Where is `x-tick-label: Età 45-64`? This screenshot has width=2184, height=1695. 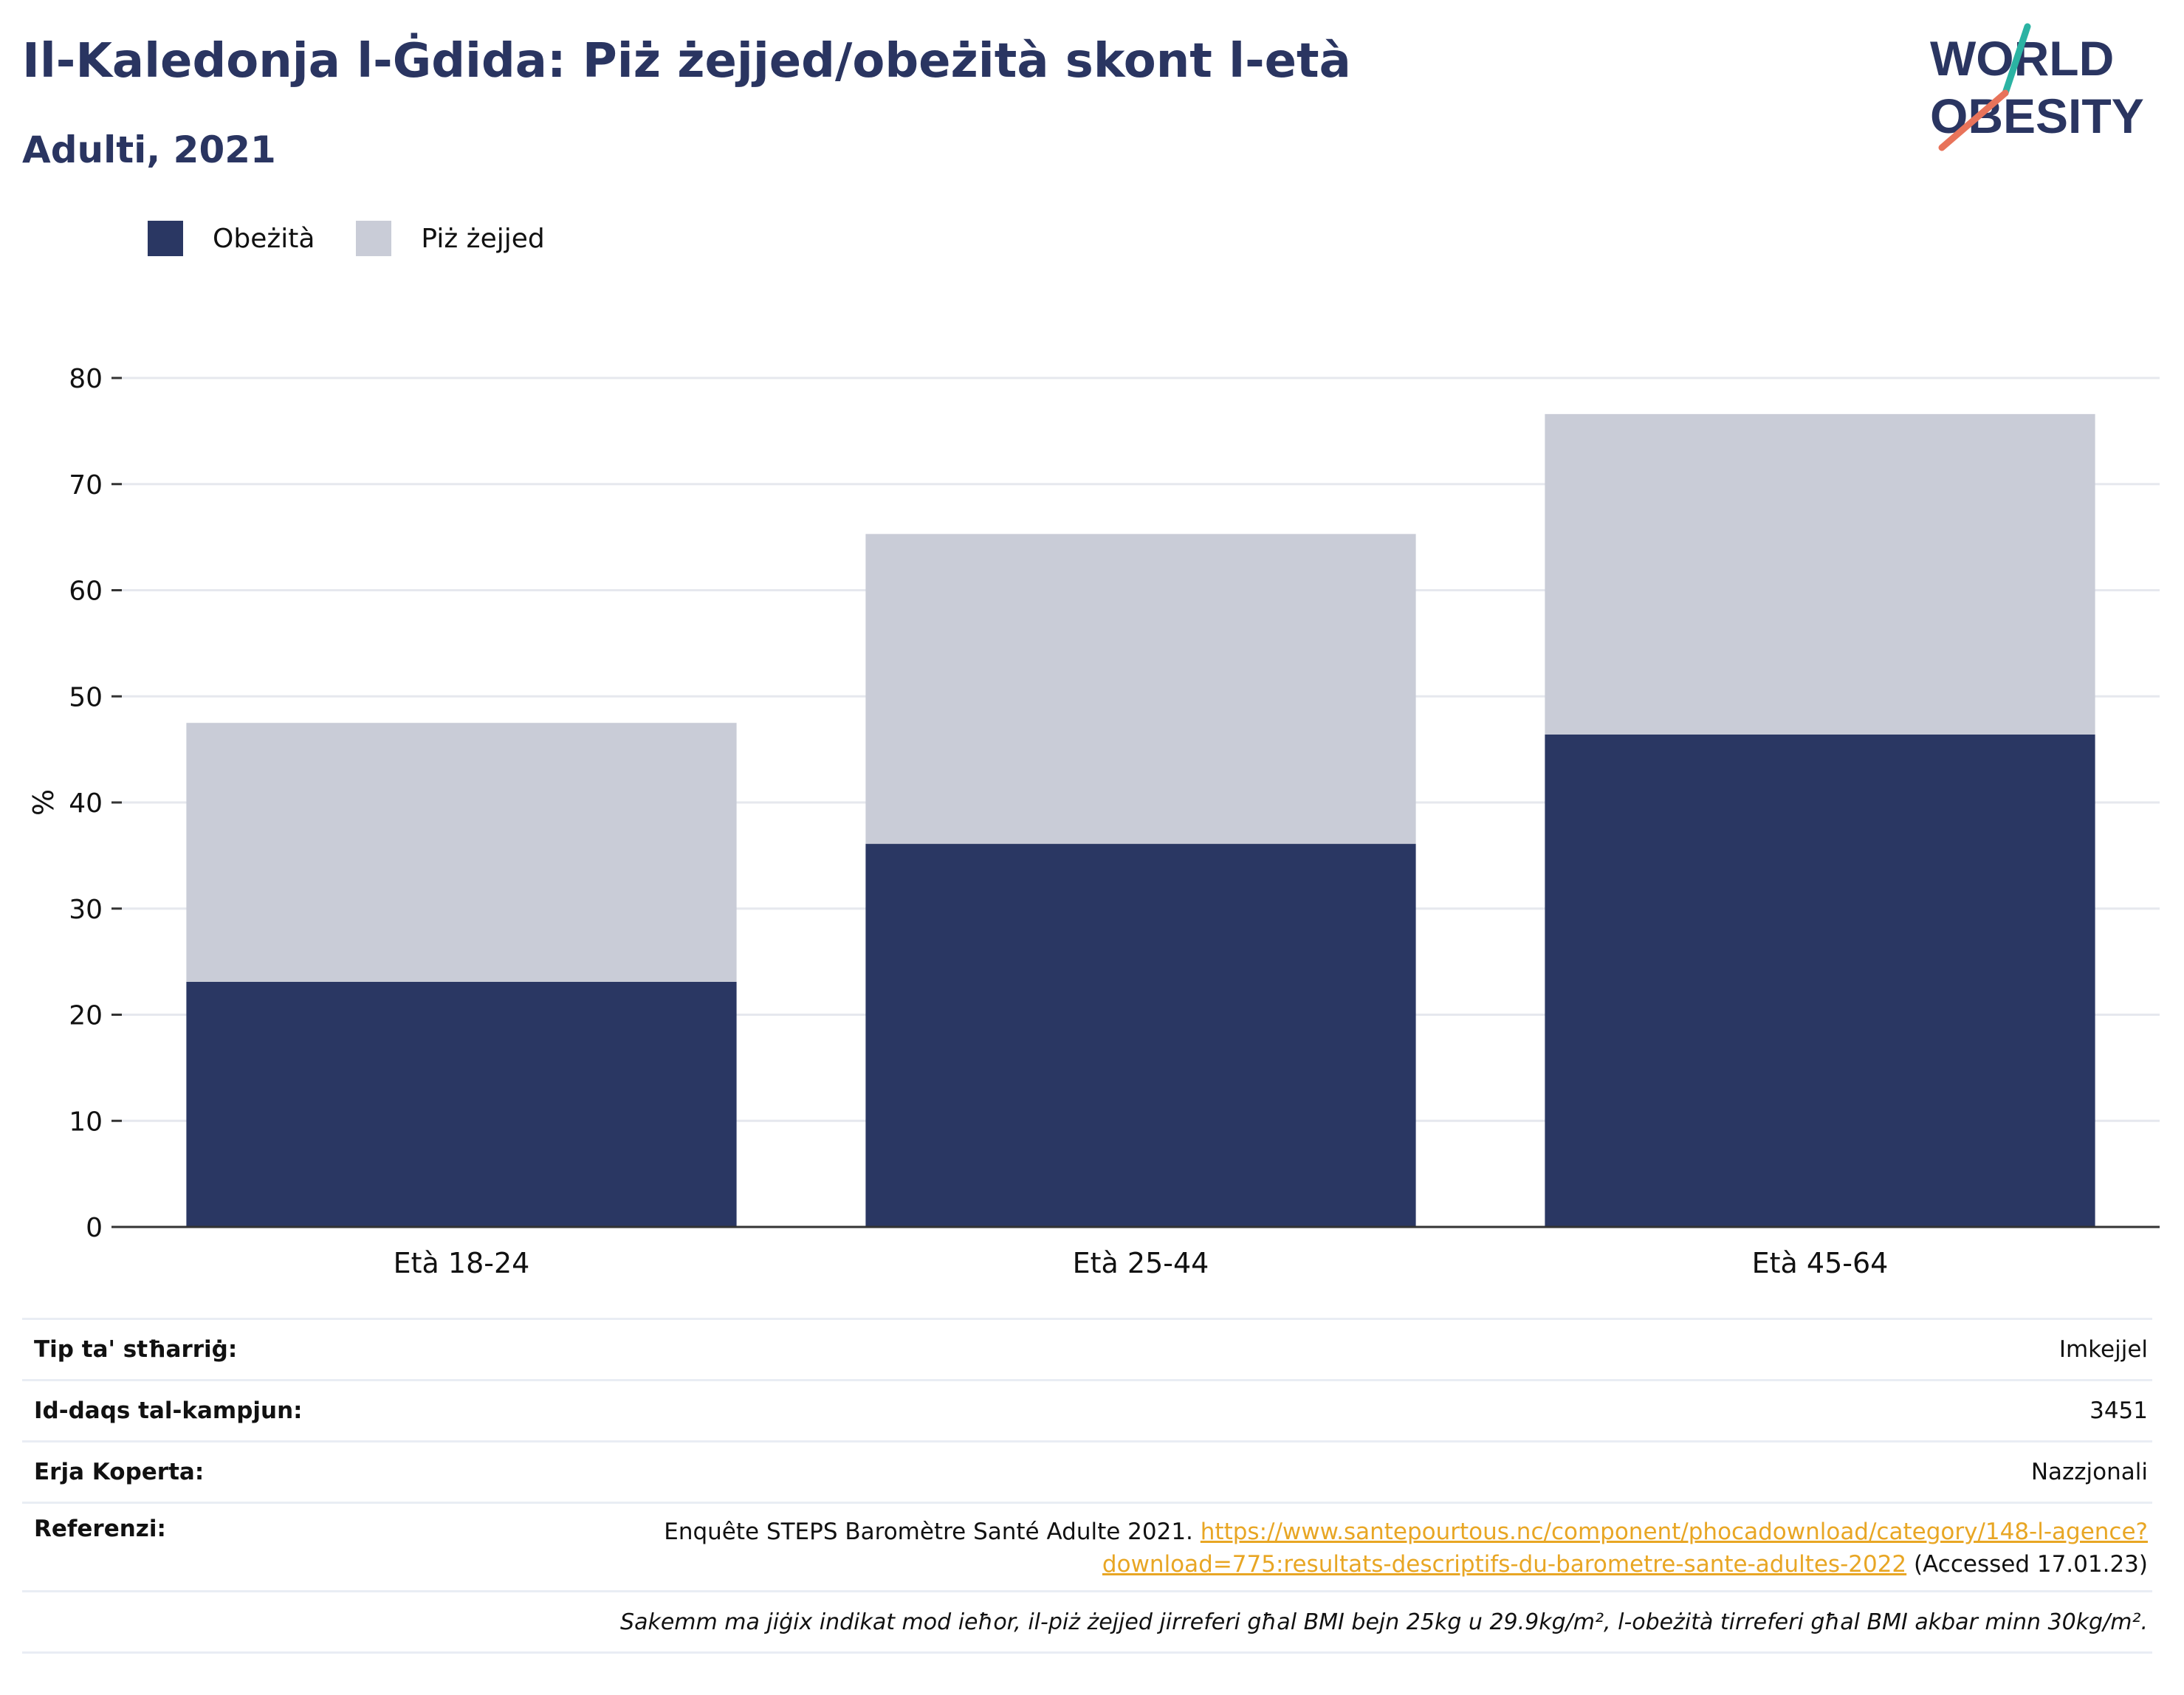
x-tick-label: Età 45-64 is located at coordinates (1821, 1262).